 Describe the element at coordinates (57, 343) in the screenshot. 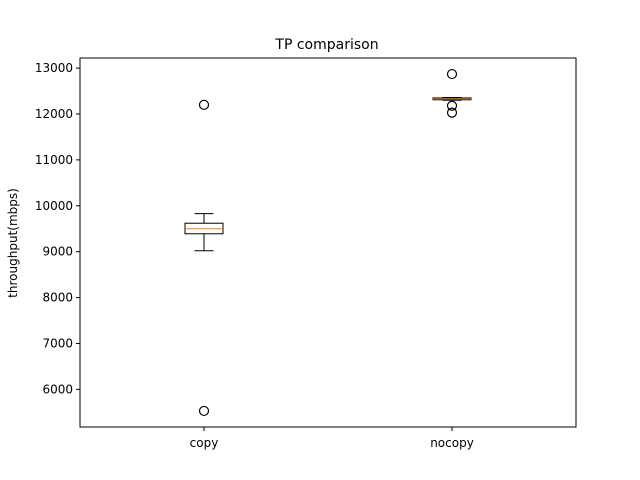

I see `y-tick-label: 7000` at that location.